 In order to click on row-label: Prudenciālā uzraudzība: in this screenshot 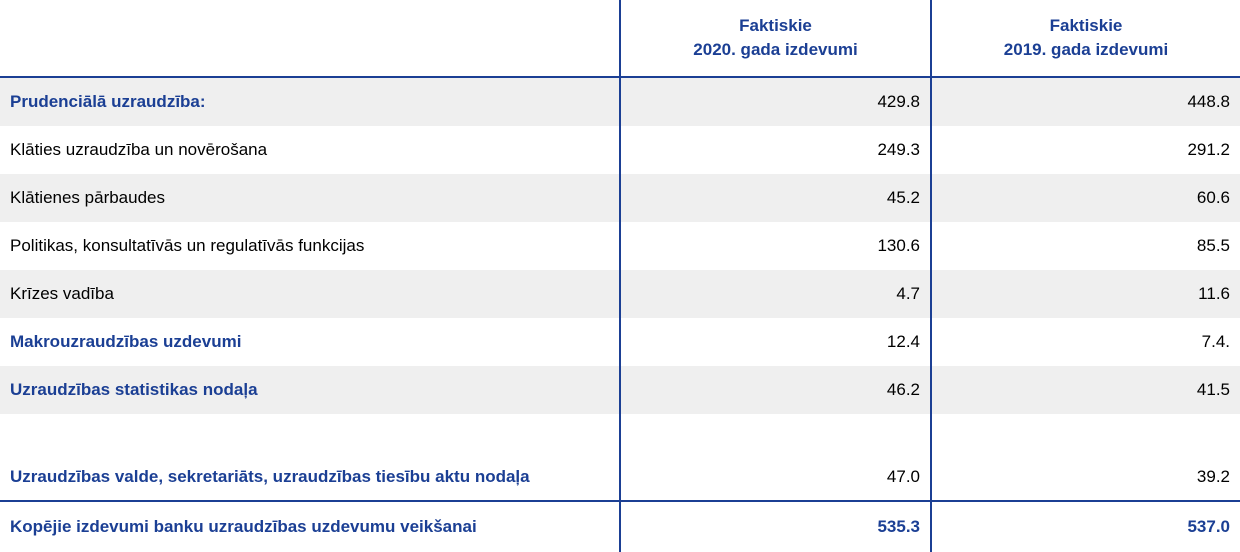, I will do `click(310, 101)`.